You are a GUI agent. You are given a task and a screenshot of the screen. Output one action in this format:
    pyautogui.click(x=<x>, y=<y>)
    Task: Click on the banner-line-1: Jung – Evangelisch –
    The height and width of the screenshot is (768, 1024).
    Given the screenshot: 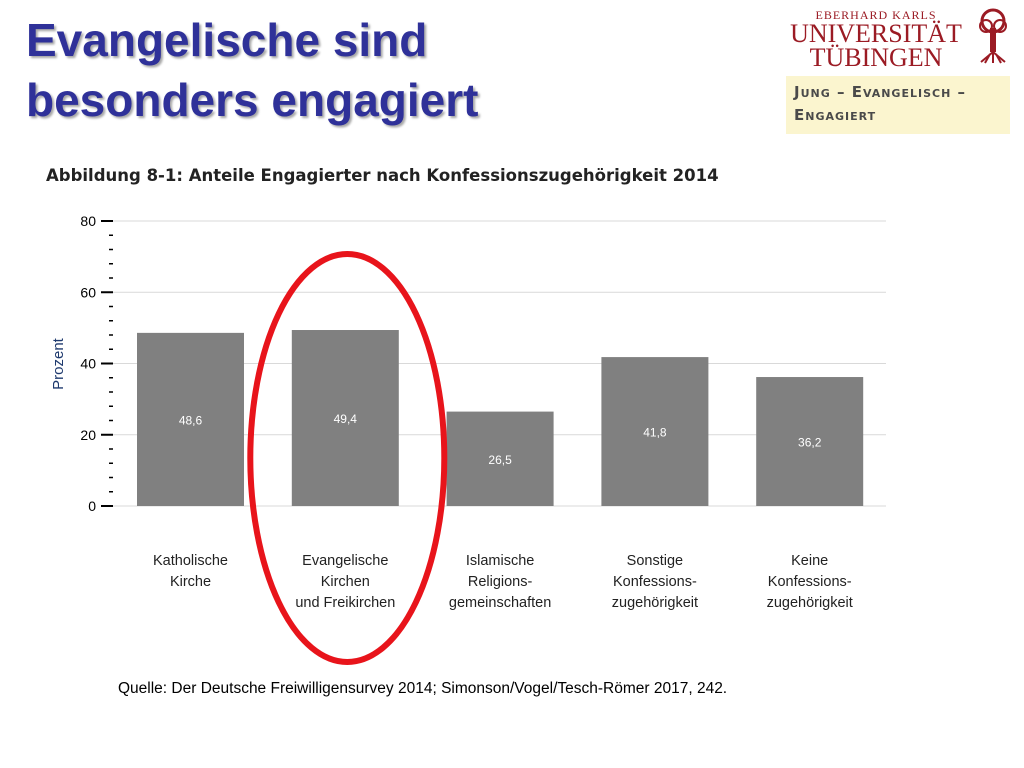 What is the action you would take?
    pyautogui.click(x=880, y=92)
    